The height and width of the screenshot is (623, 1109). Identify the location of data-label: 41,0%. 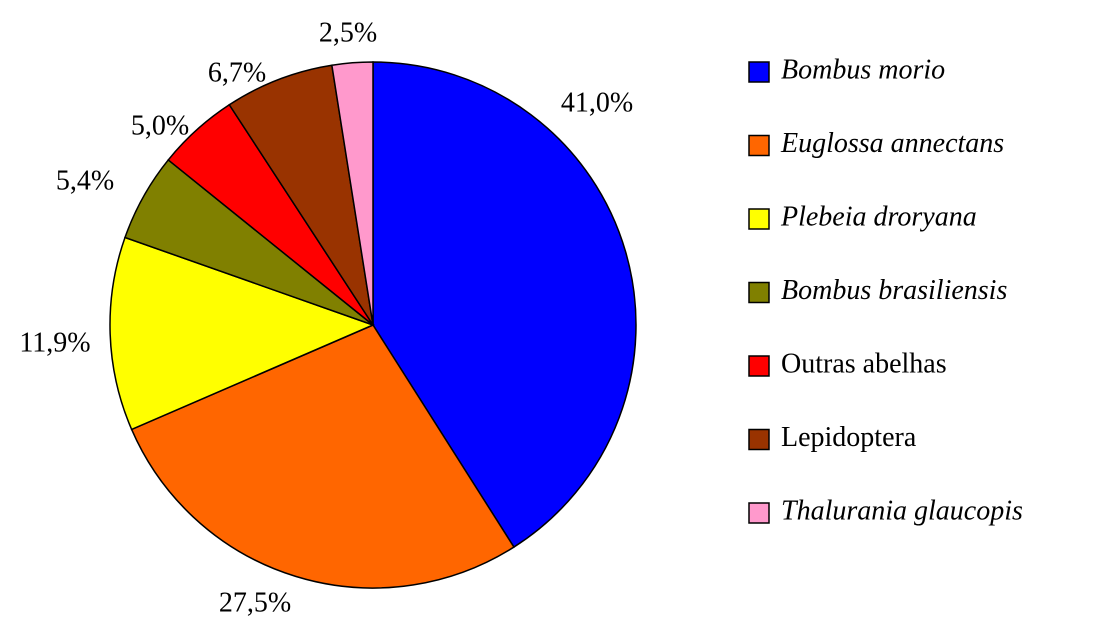
(597, 102).